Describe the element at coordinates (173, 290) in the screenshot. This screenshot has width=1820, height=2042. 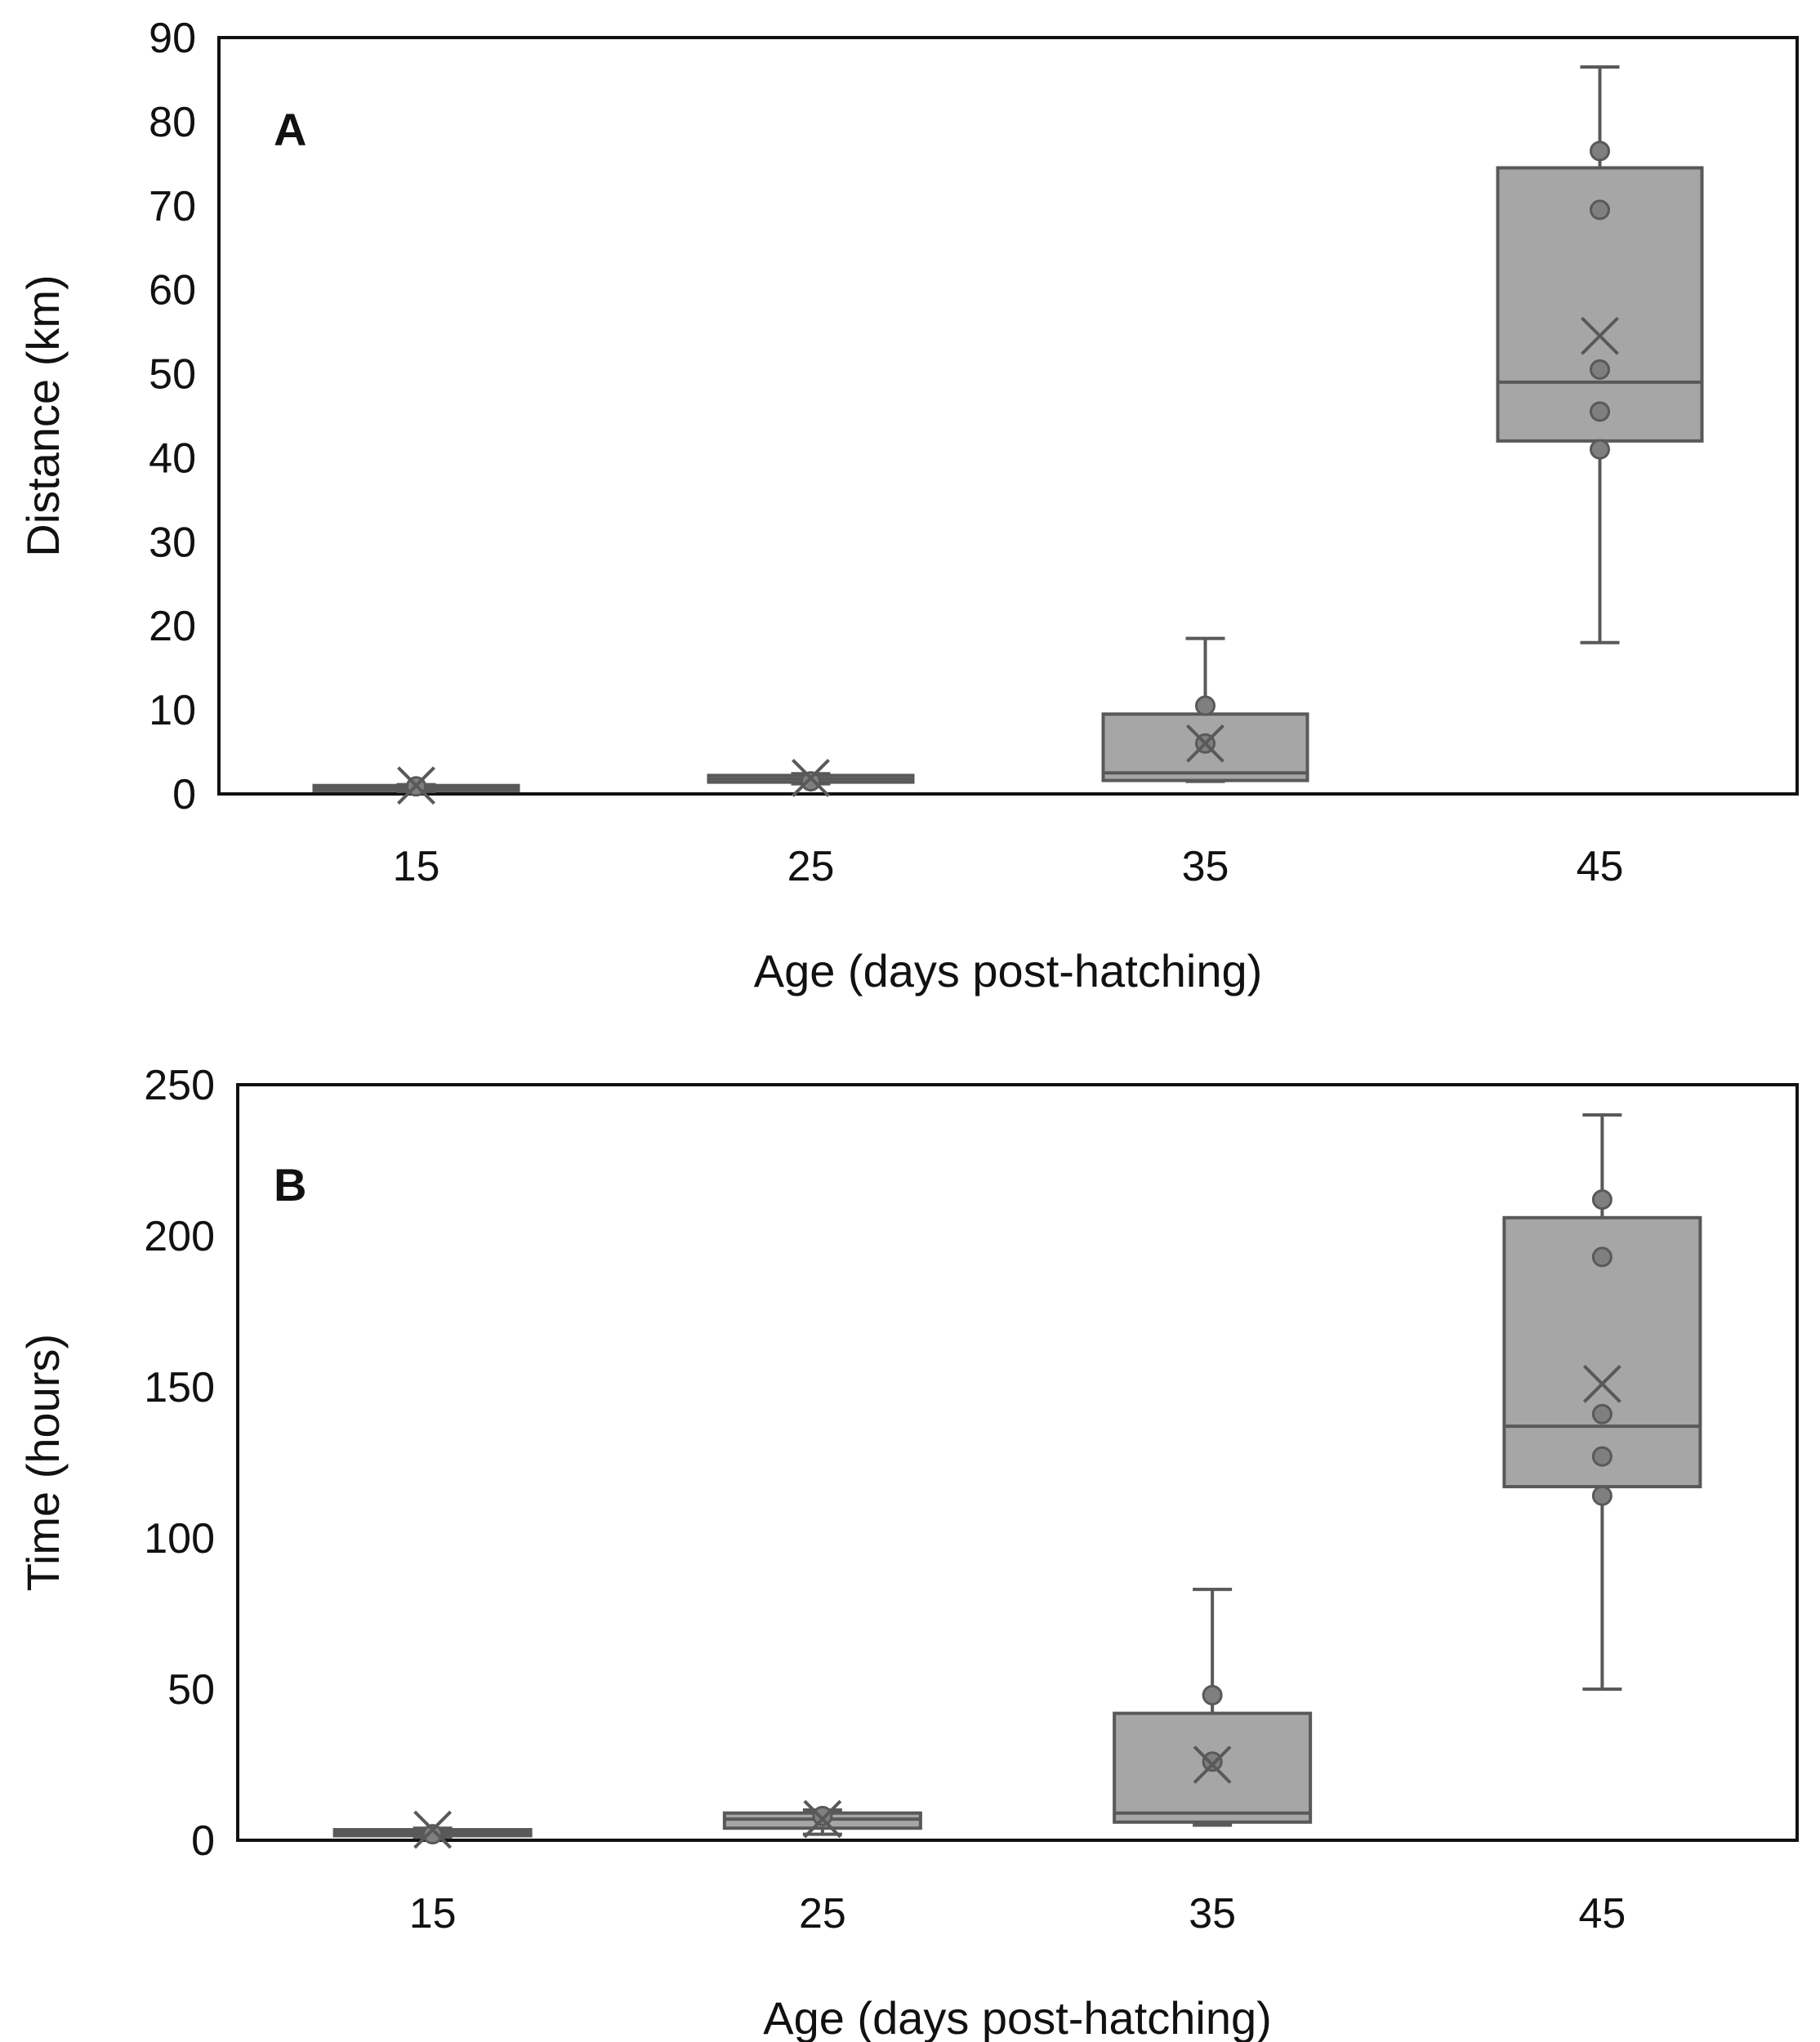
I see `y-tick-label: 60` at that location.